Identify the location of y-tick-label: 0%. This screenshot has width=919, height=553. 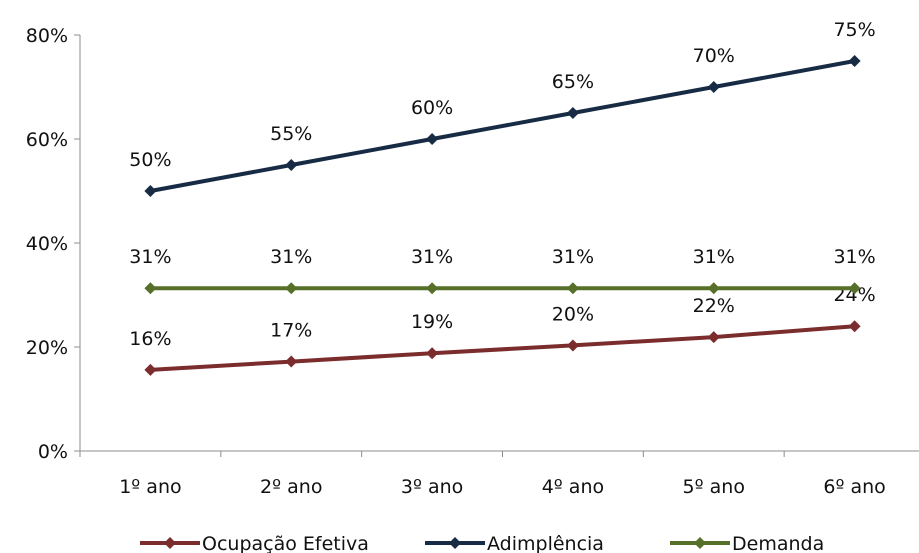
(53, 452).